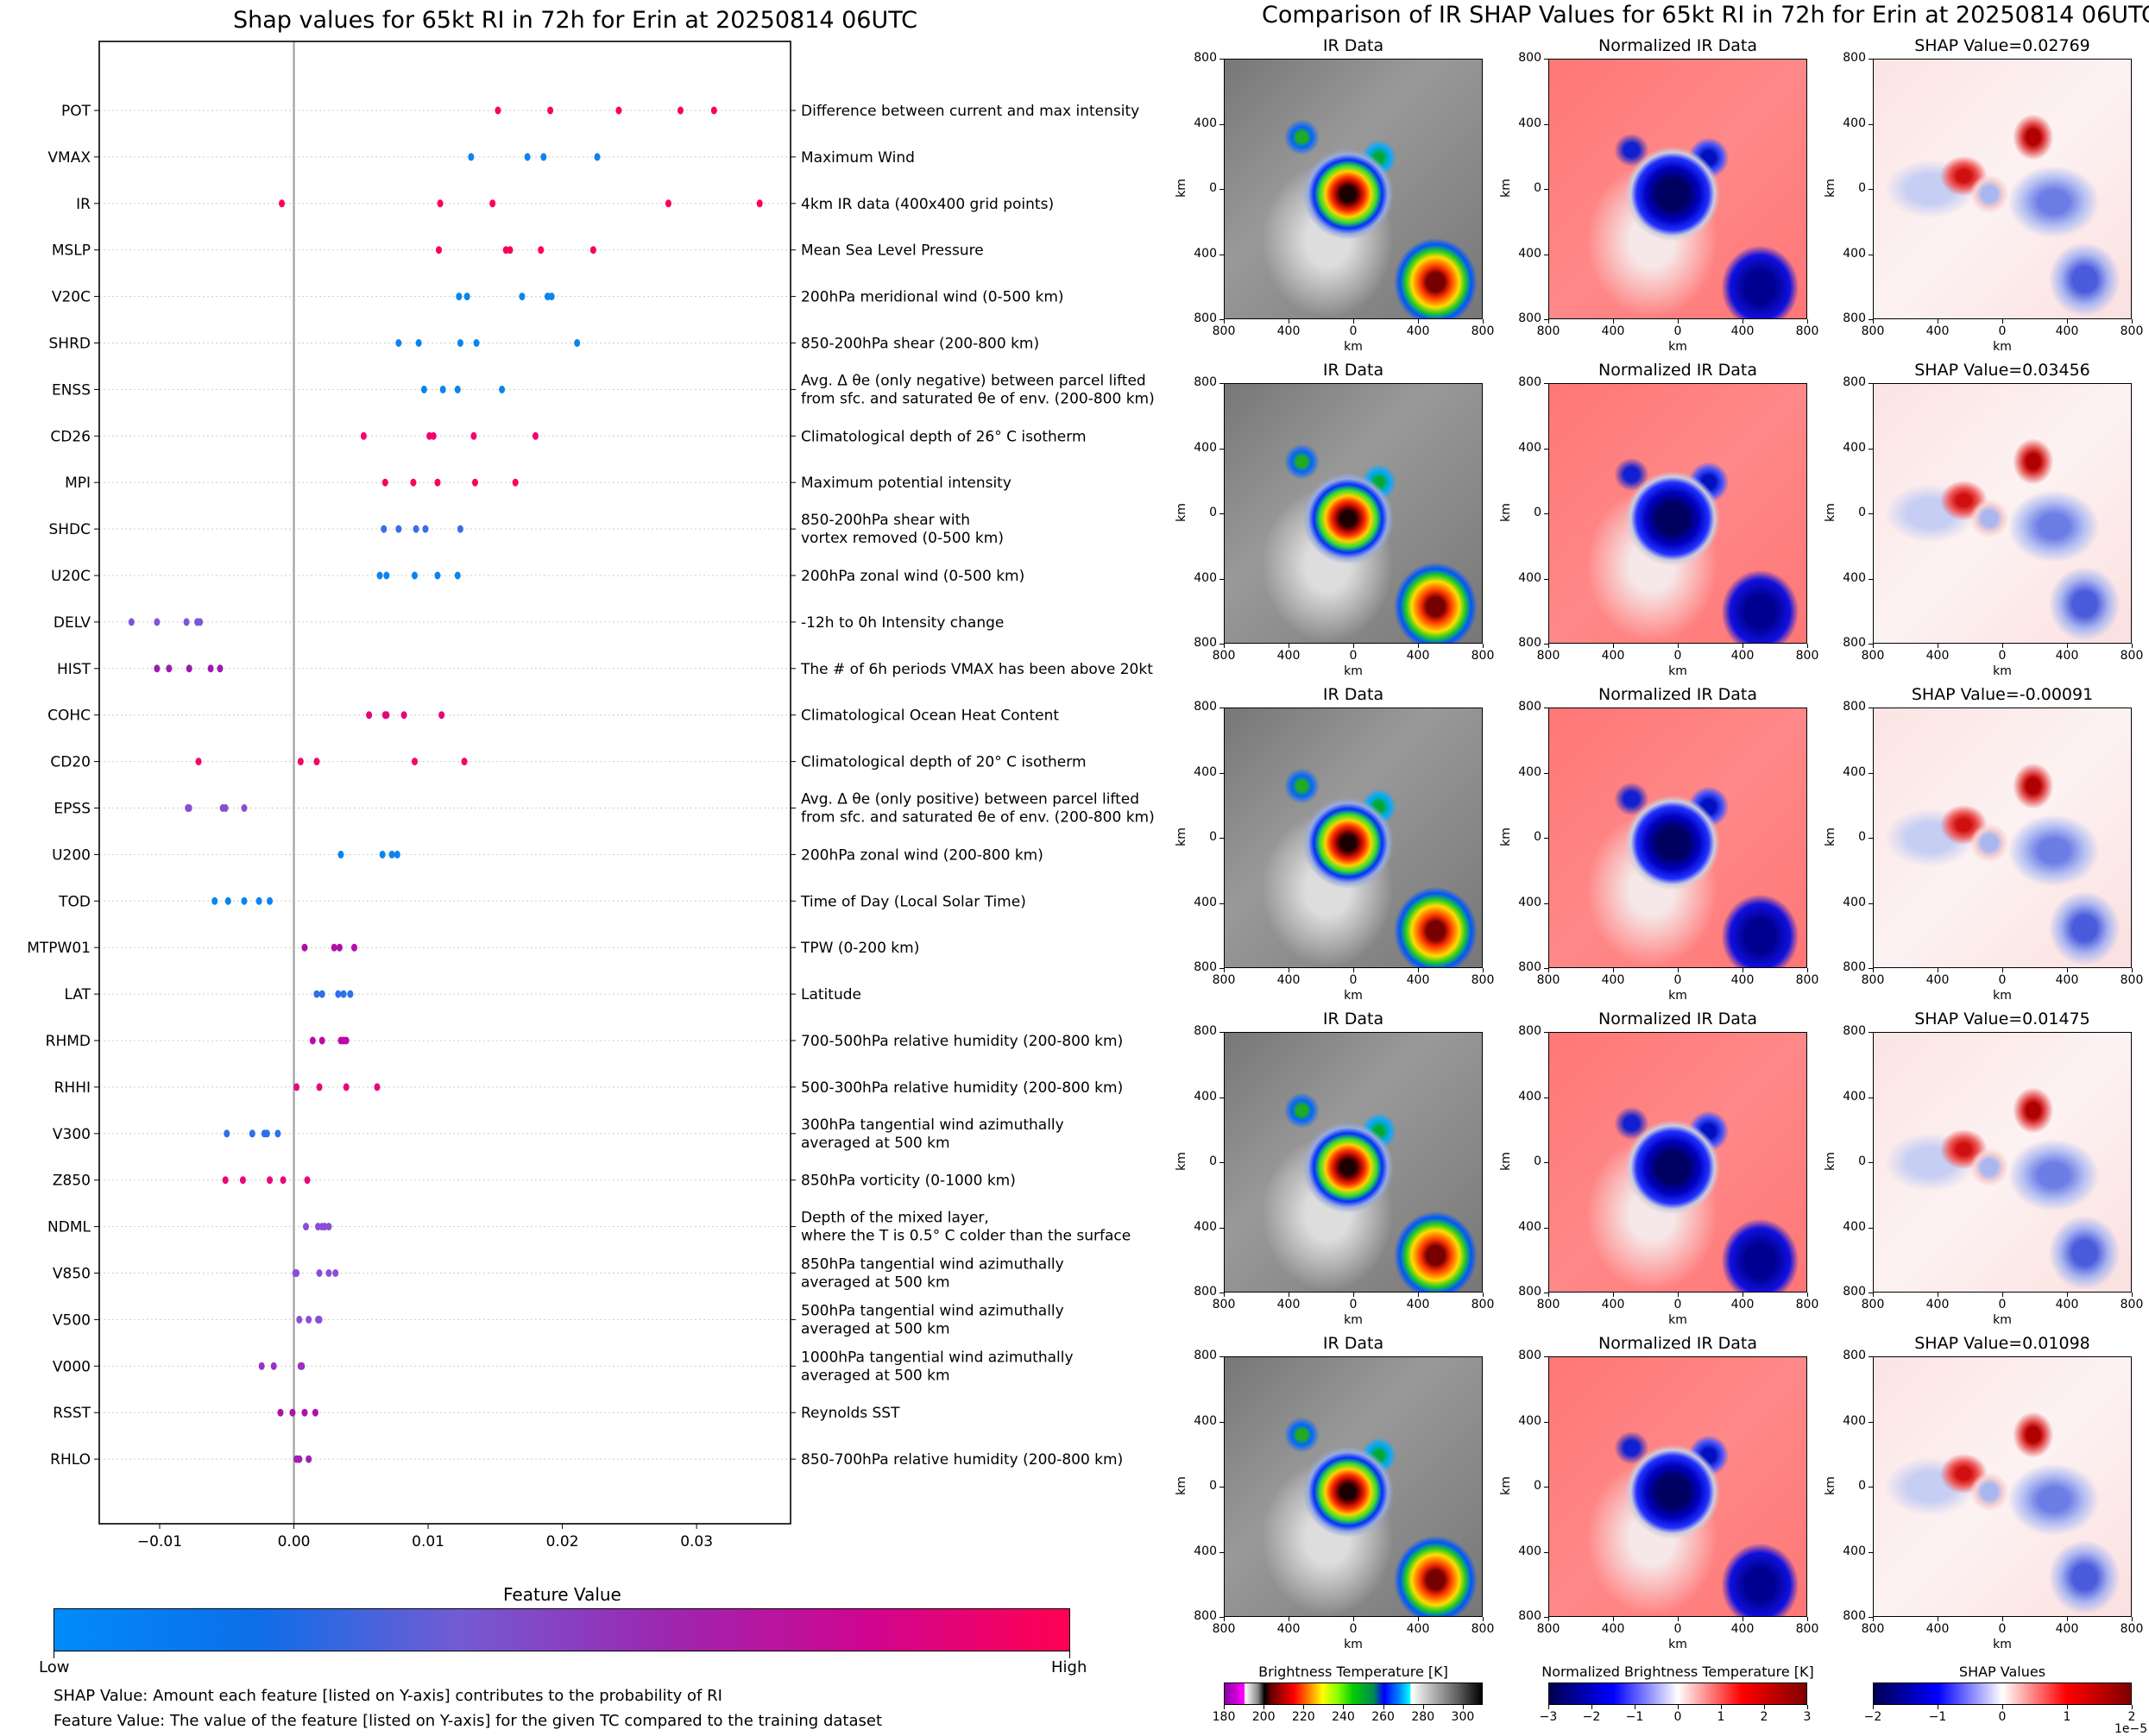 This screenshot has height=1736, width=2149. What do you see at coordinates (2003, 1717) in the screenshot?
I see `colorbar-tick-label: 0` at bounding box center [2003, 1717].